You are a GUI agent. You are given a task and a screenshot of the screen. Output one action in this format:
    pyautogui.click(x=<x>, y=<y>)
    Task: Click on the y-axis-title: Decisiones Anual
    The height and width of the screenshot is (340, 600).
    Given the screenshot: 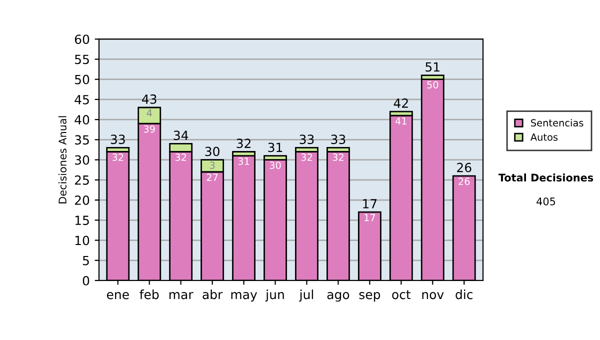 What is the action you would take?
    pyautogui.click(x=62, y=160)
    